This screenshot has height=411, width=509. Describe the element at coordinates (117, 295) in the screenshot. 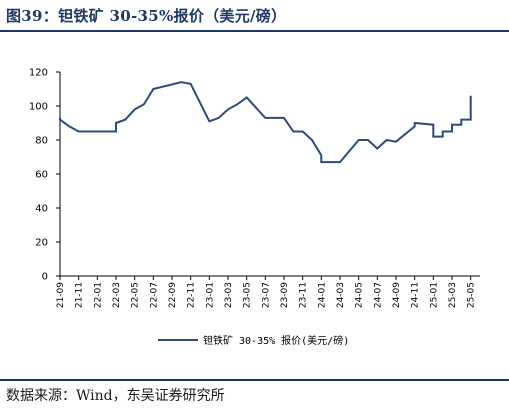

I see `x-tick-label: 22-03` at that location.